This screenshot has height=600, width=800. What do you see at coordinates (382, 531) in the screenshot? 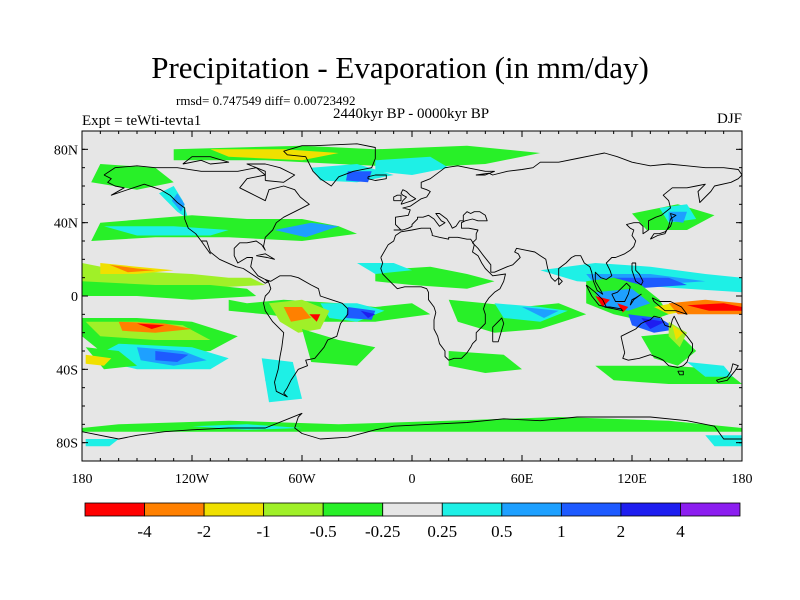
I see `colorbar-label: -0.25` at bounding box center [382, 531].